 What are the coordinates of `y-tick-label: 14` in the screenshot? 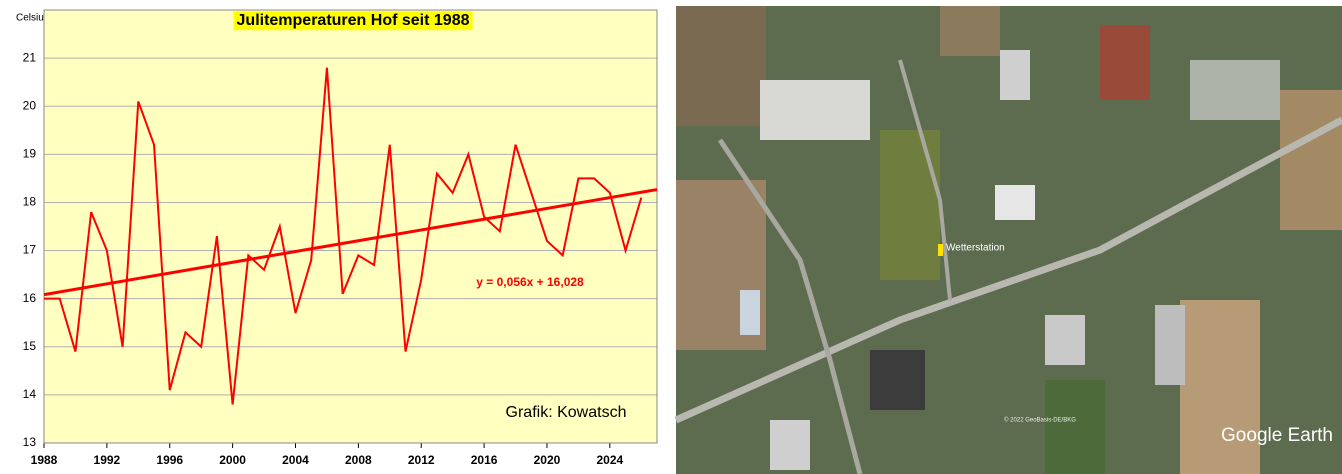 It's located at (30, 394).